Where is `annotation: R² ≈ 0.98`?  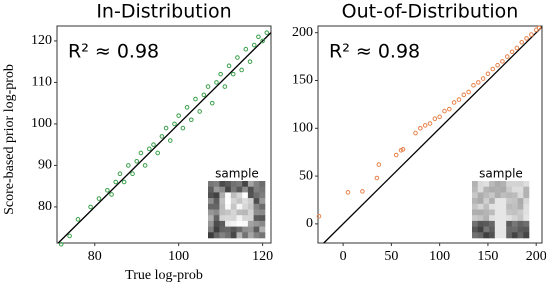 annotation: R² ≈ 0.98 is located at coordinates (374, 52).